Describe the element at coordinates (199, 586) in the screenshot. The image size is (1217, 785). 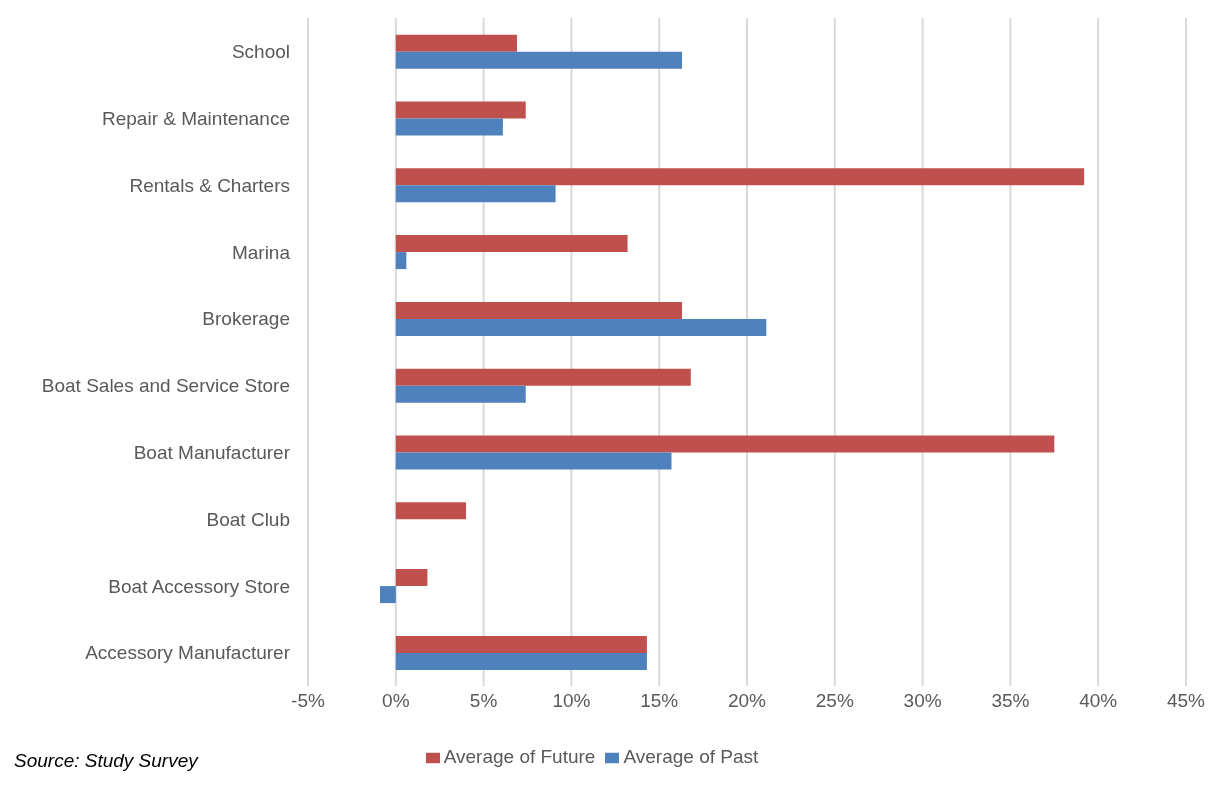
I see `y-tick-label: Boat Accessory Store` at that location.